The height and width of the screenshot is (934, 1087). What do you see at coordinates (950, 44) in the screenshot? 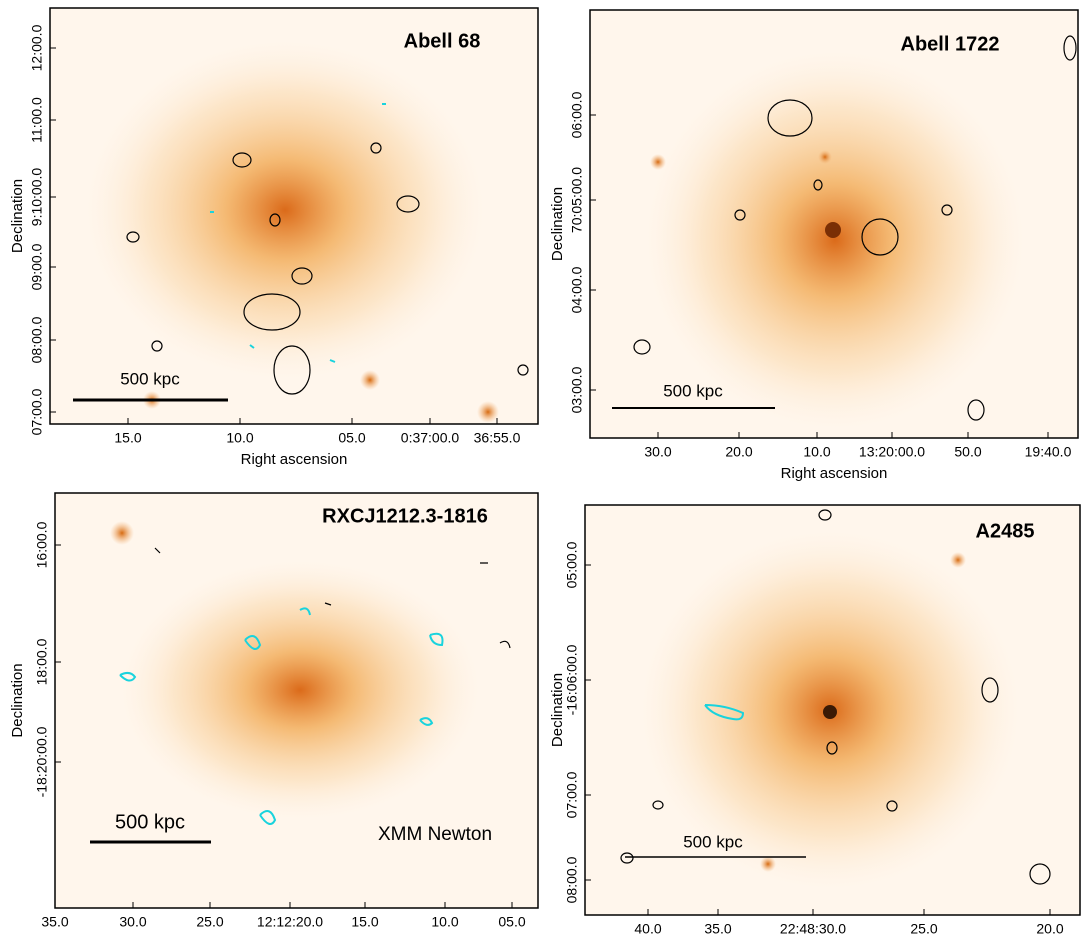
I see `panel-title: Abell 1722` at bounding box center [950, 44].